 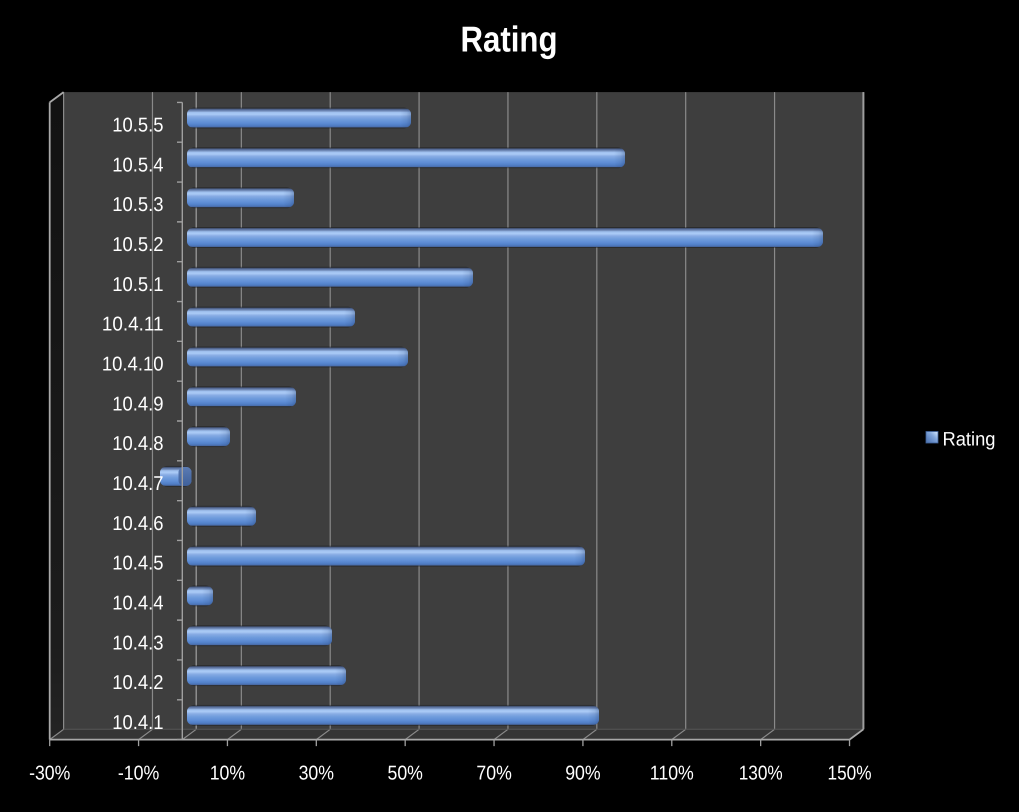 What do you see at coordinates (228, 773) in the screenshot?
I see `svg-text: 10%` at bounding box center [228, 773].